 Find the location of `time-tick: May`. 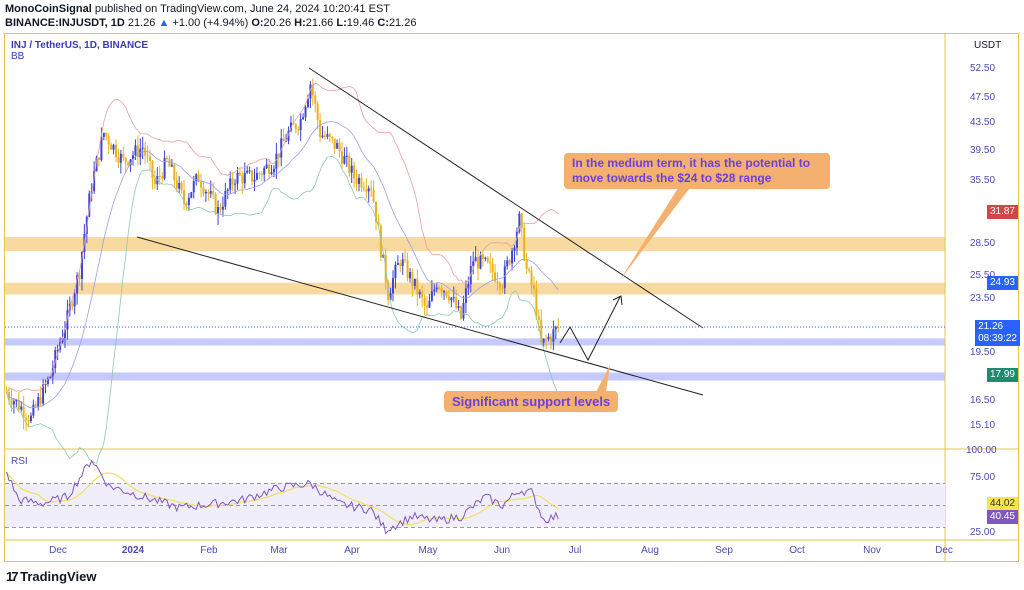

time-tick: May is located at coordinates (428, 550).